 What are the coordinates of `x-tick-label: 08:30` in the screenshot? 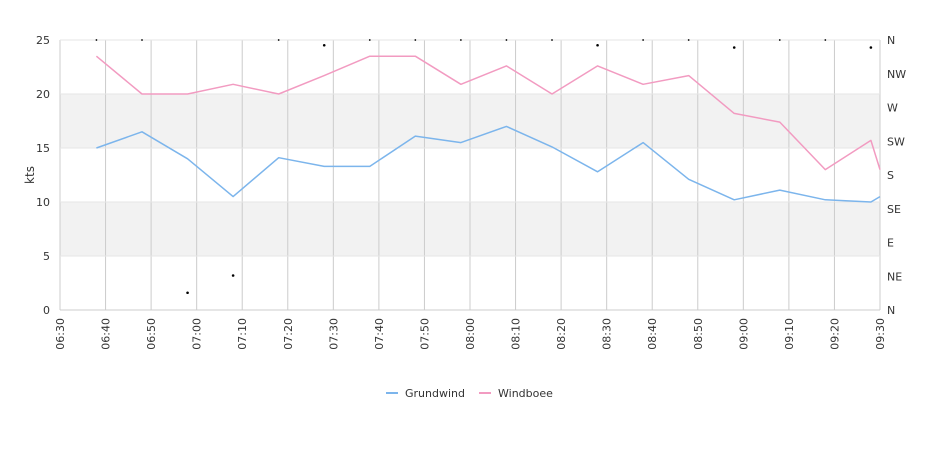 It's located at (607, 334).